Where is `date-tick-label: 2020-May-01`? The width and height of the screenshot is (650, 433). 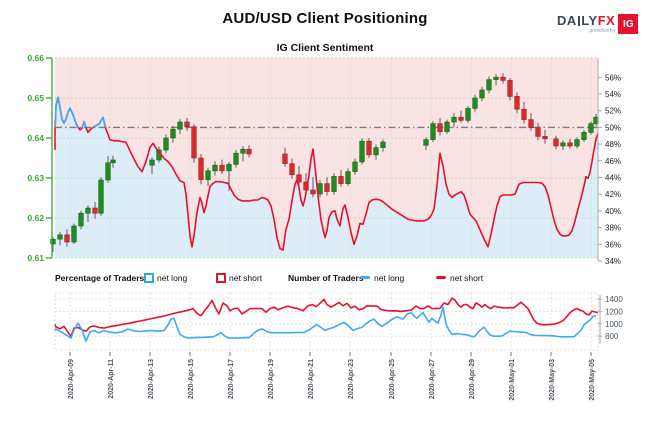
date-tick-label: 2020-May-01 is located at coordinates (512, 380).